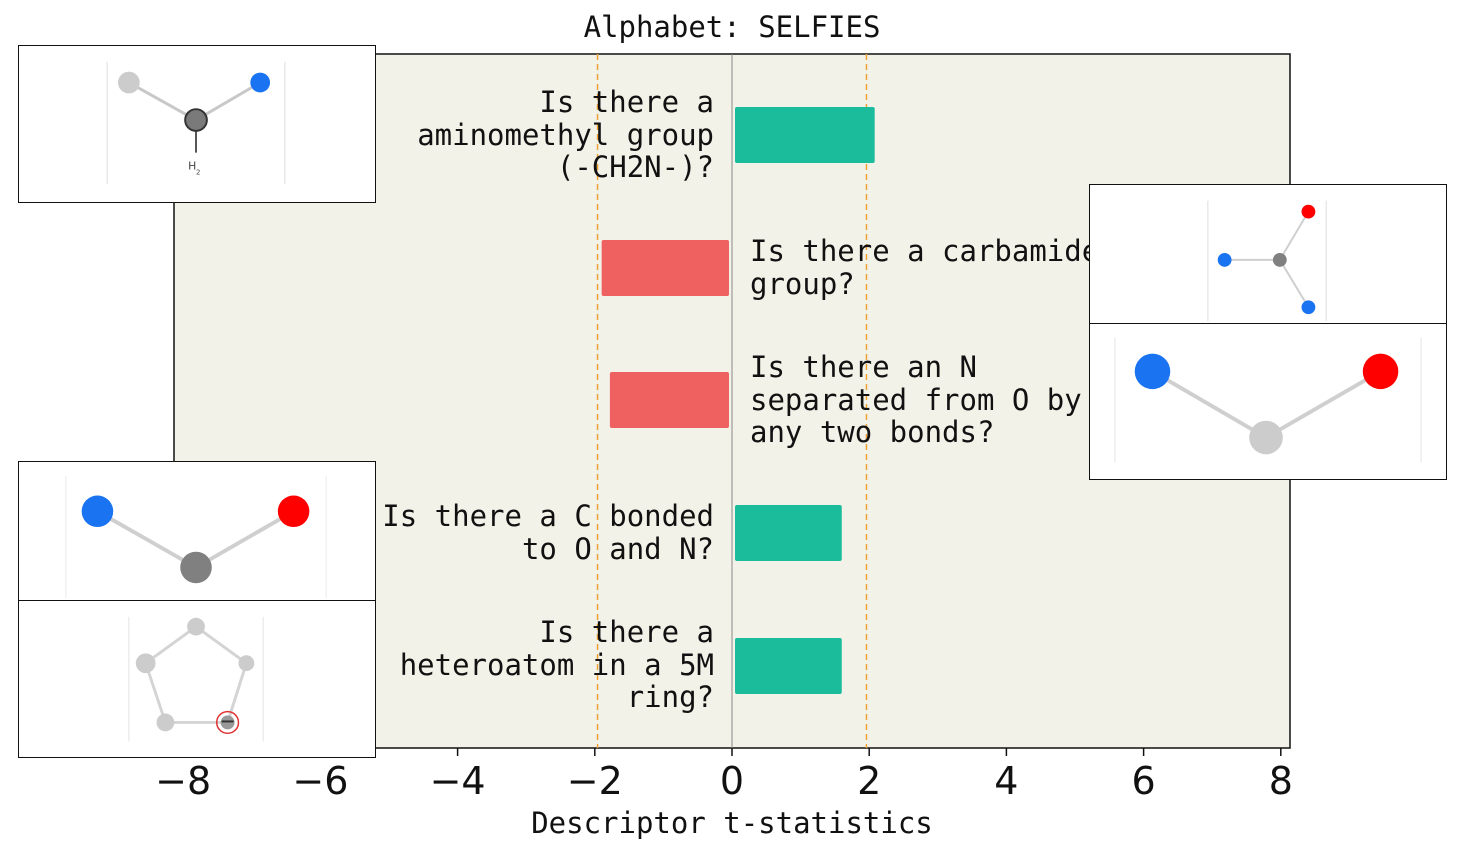 The image size is (1464, 858). Describe the element at coordinates (197, 124) in the screenshot. I see `molecule-image-aminomethyl: H 2` at that location.